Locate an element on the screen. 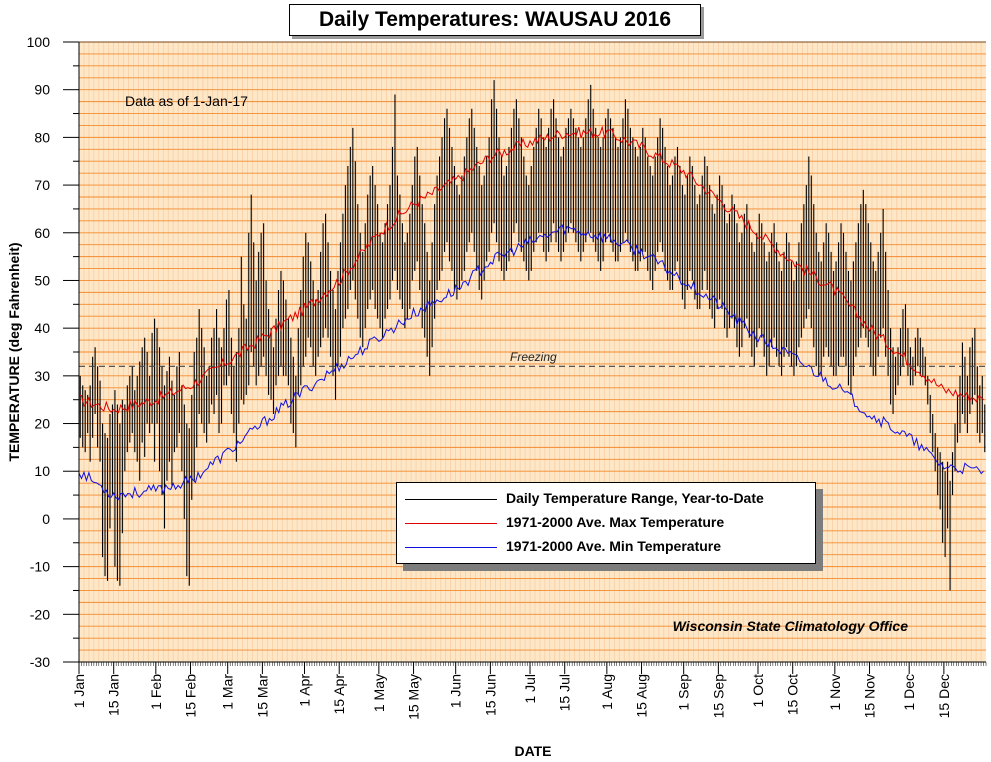  y-tick-label: 70 is located at coordinates (42, 185).